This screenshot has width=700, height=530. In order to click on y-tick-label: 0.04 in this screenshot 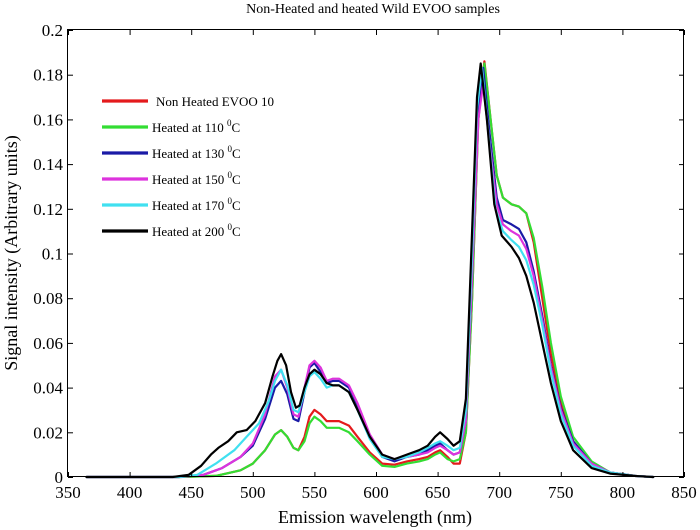, I will do `click(48, 388)`.